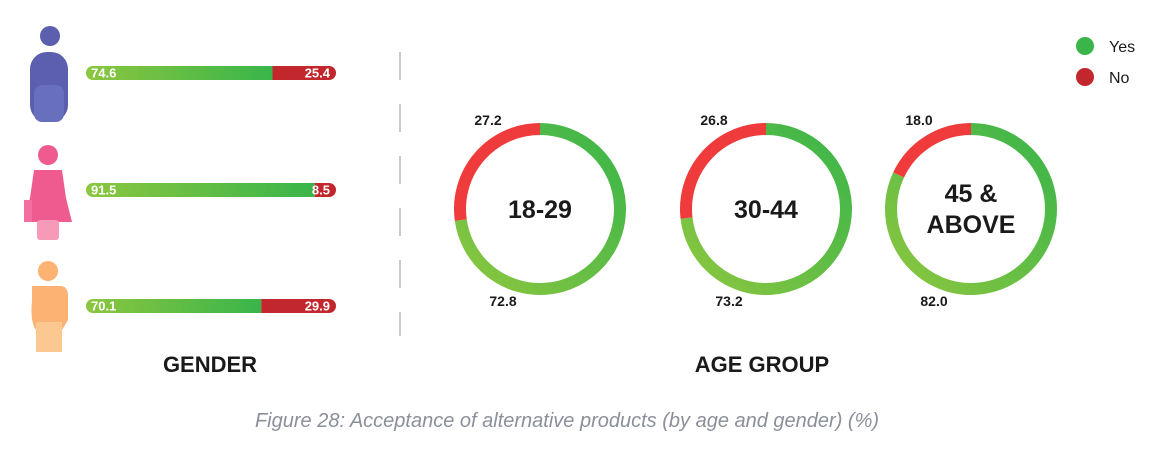 The height and width of the screenshot is (470, 1161). What do you see at coordinates (728, 301) in the screenshot?
I see `donut-yes-value-label: 73.2` at bounding box center [728, 301].